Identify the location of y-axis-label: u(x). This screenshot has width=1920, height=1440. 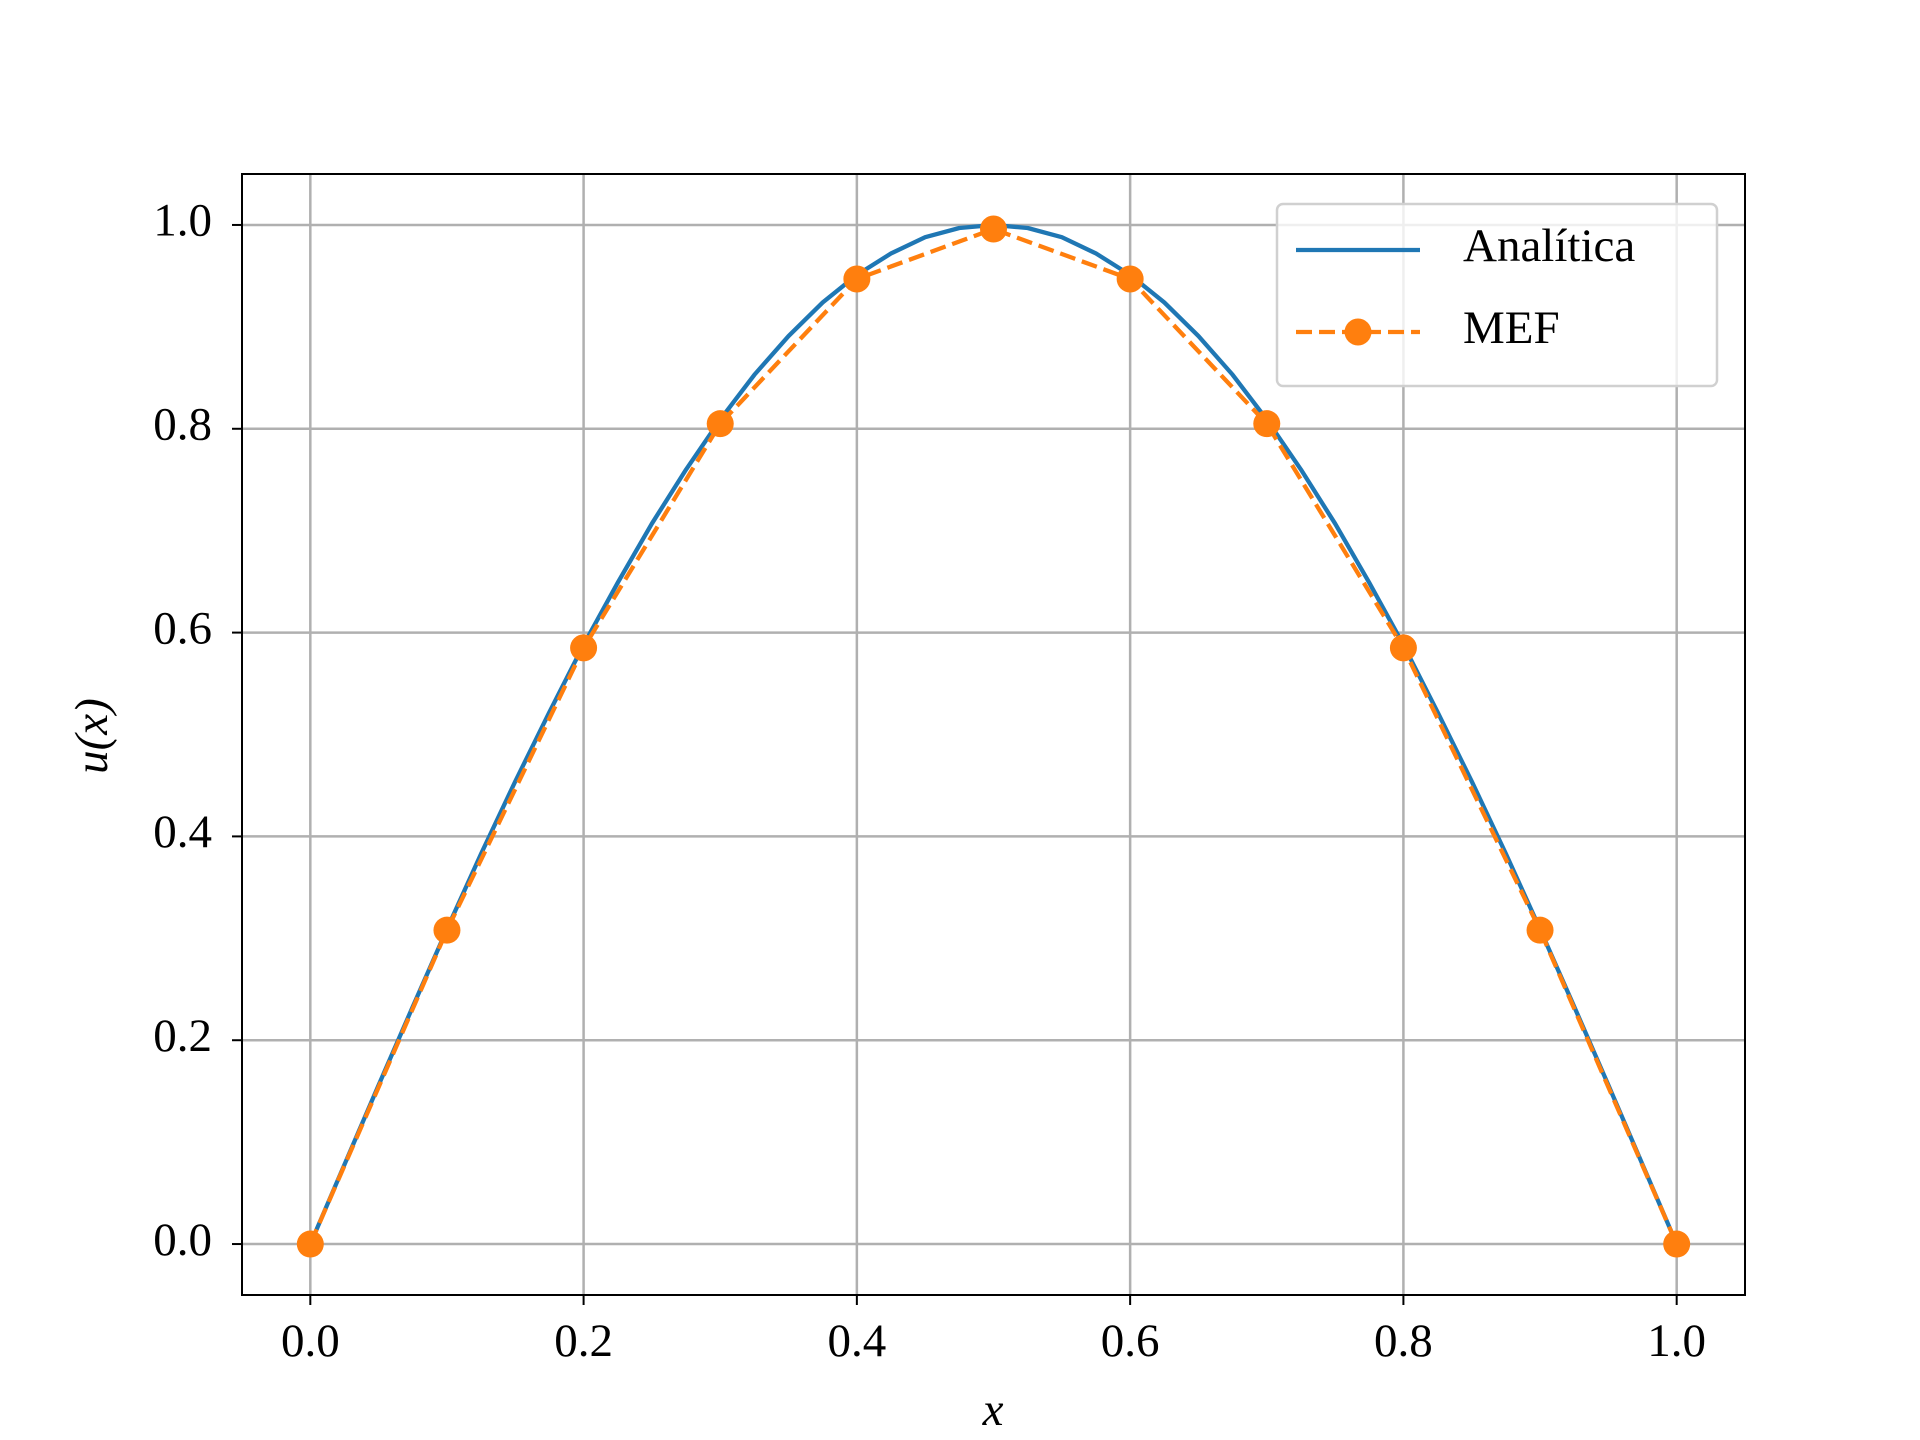
(92, 736).